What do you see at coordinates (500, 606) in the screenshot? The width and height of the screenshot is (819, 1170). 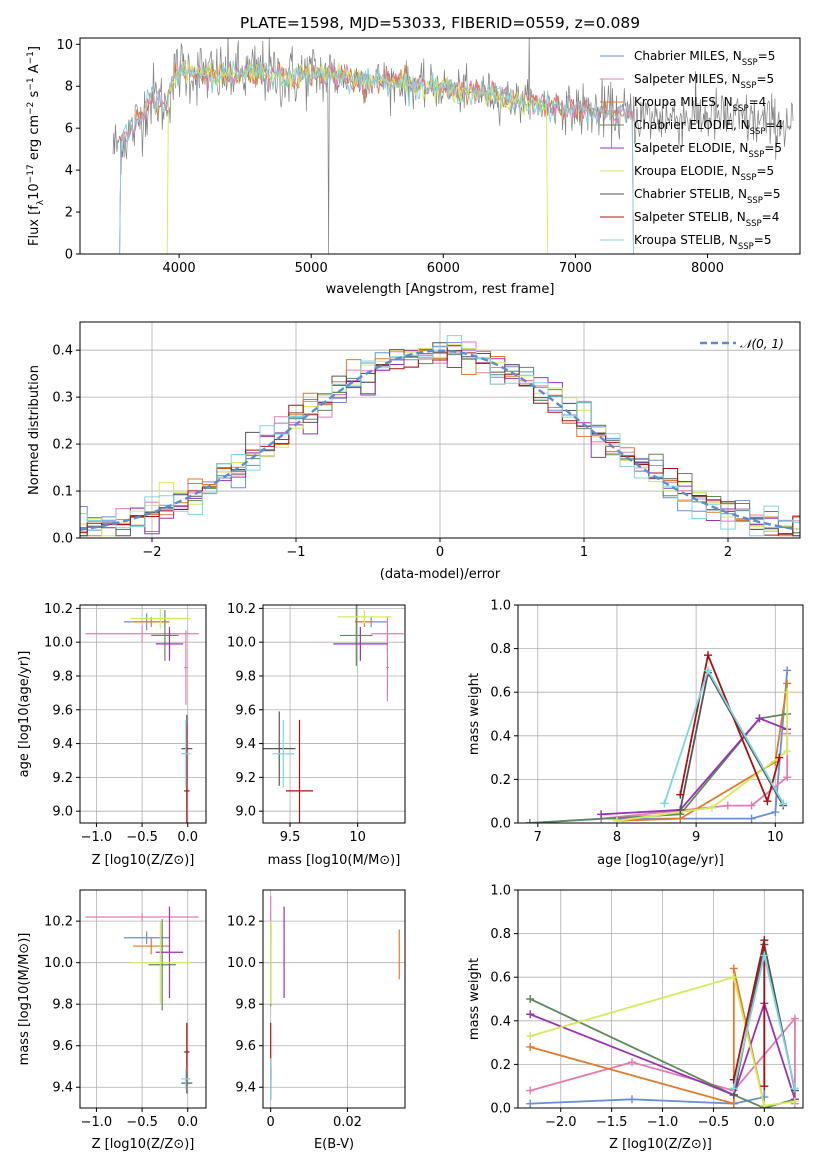 I see `y-tick-label: 1.0` at bounding box center [500, 606].